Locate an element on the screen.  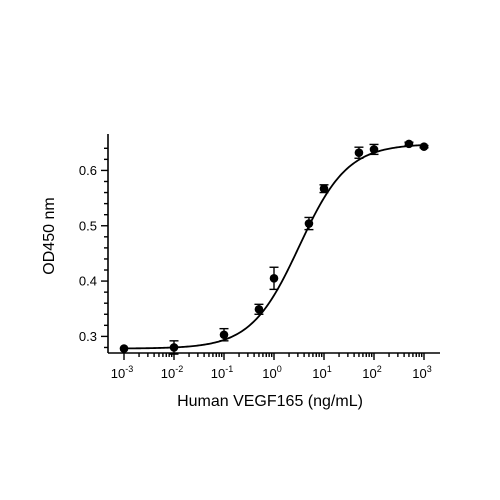
y-tick-label: 0.3 is located at coordinates (88, 336).